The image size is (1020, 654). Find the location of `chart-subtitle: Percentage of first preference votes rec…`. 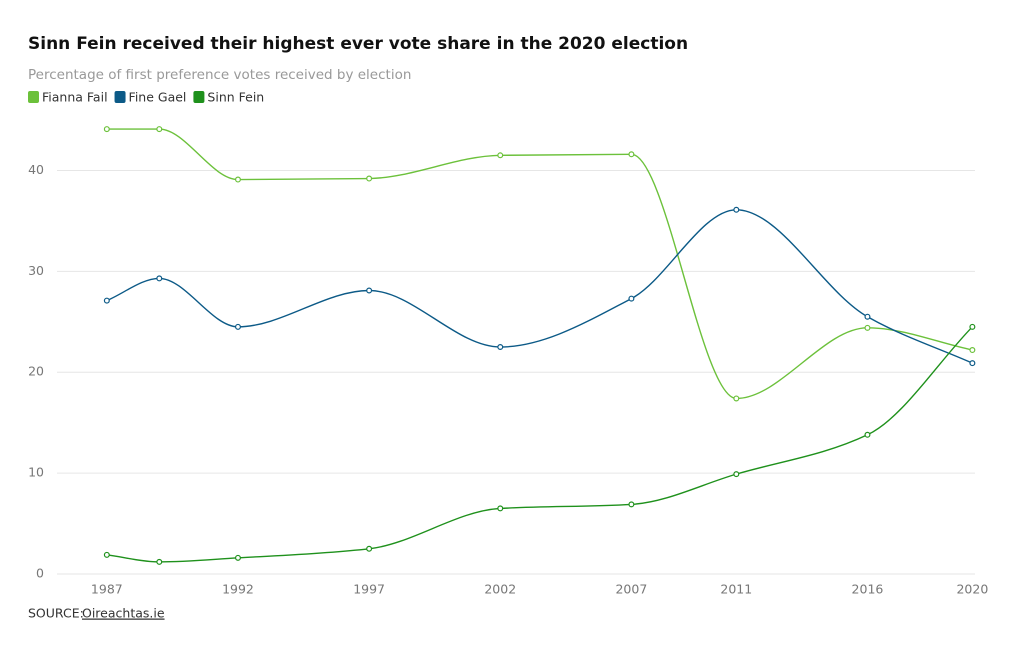

chart-subtitle: Percentage of first preference votes rec… is located at coordinates (219, 75).